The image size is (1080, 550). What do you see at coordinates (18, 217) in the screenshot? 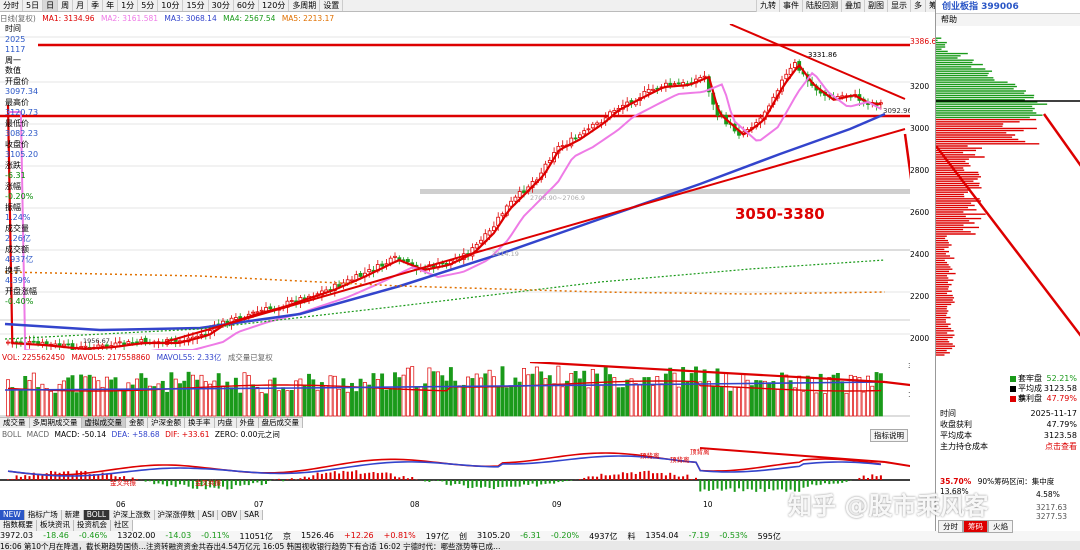
I see `info-value-10: 1.24%` at bounding box center [18, 217].